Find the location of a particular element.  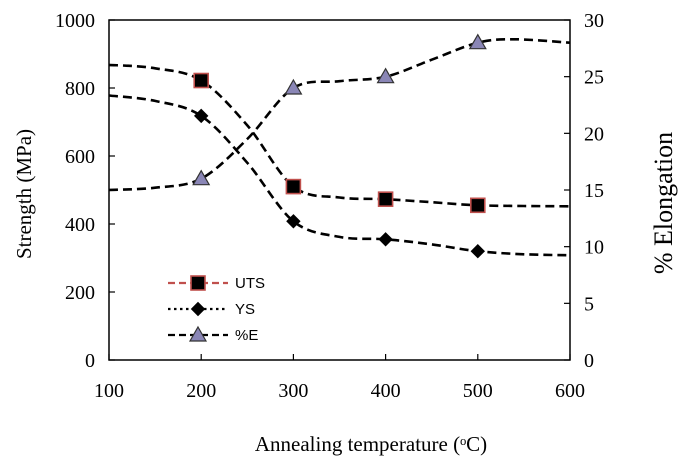

y-left-tick-label: 600 is located at coordinates (80, 157).